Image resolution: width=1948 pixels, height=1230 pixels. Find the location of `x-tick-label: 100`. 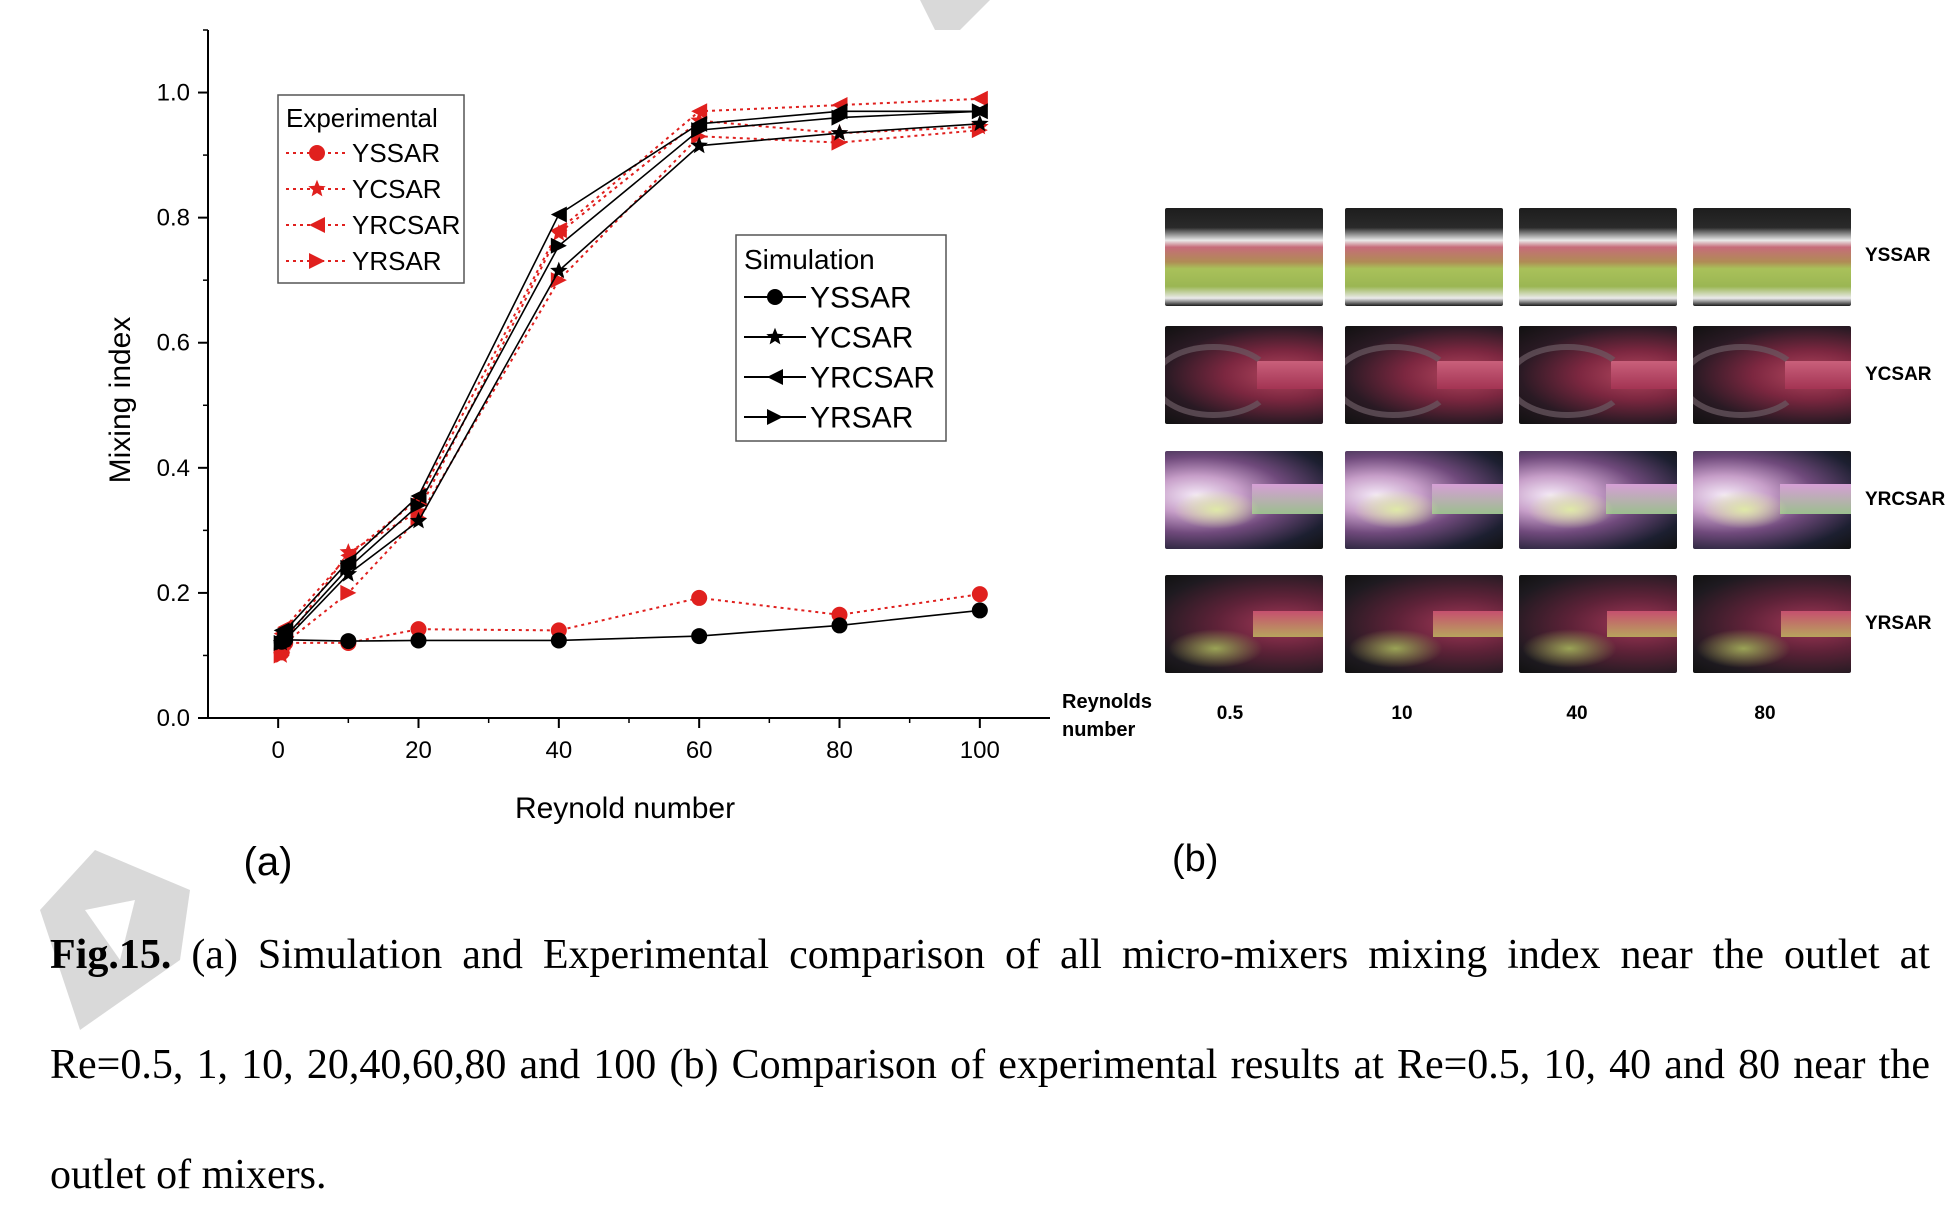

x-tick-label: 100 is located at coordinates (980, 750).